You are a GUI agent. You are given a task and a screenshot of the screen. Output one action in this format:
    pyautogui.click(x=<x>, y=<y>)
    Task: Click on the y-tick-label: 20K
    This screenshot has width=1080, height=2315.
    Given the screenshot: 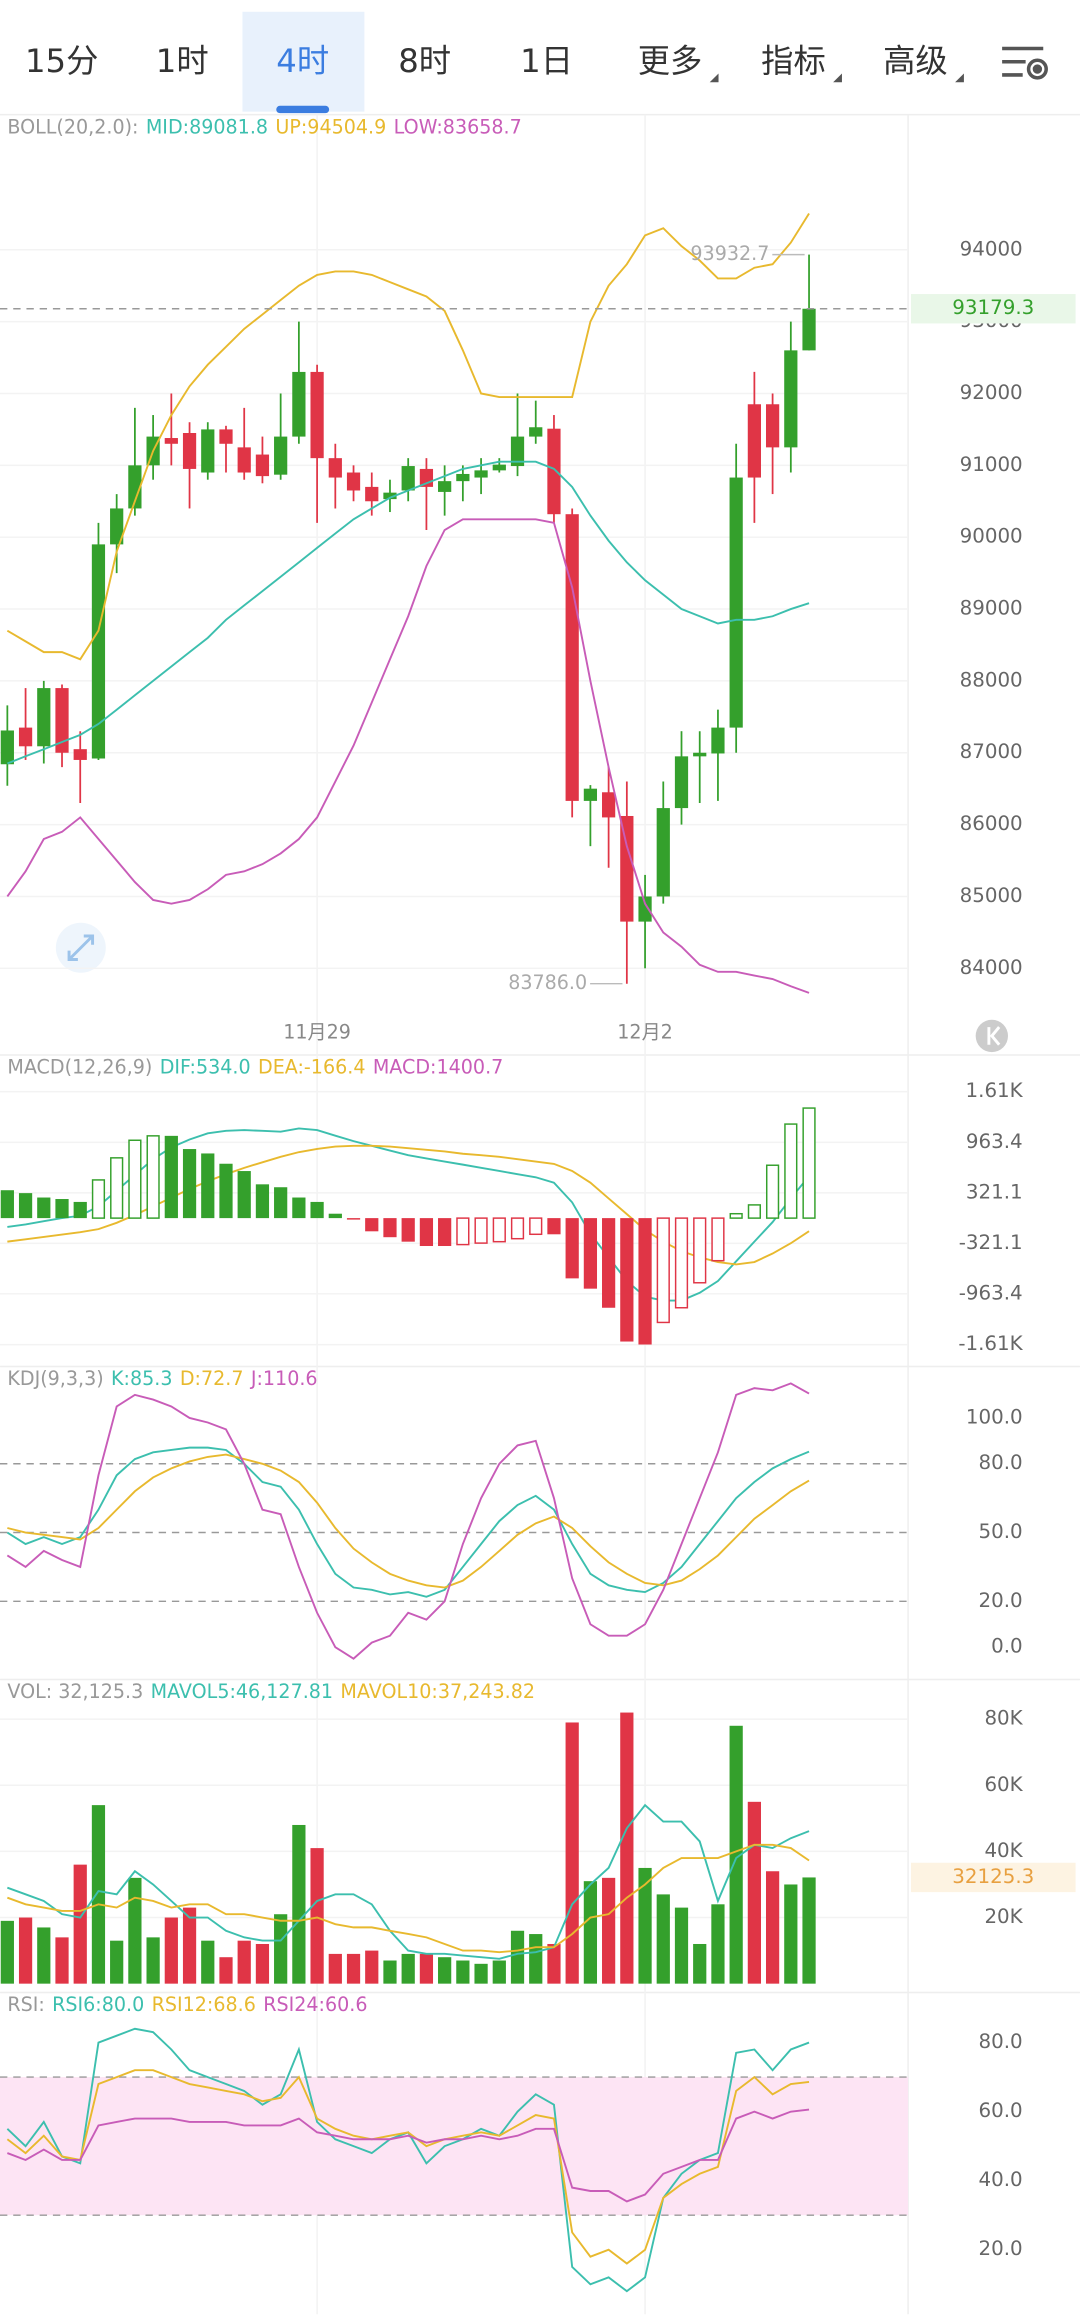 What is the action you would take?
    pyautogui.click(x=1003, y=1916)
    